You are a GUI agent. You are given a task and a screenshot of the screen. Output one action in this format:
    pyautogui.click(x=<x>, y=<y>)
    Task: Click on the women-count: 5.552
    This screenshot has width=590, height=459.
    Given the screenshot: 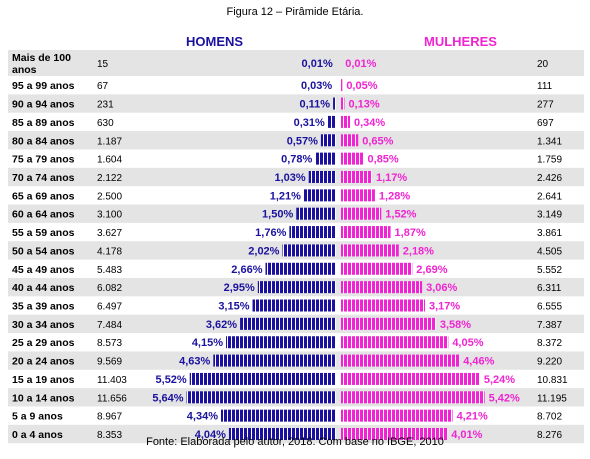 What is the action you would take?
    pyautogui.click(x=549, y=270)
    